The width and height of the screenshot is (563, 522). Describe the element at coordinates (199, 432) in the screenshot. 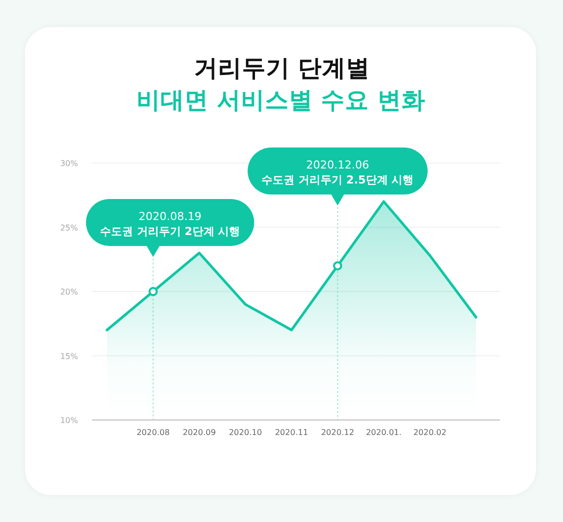

I see `x-tick-label: 2020.09` at that location.